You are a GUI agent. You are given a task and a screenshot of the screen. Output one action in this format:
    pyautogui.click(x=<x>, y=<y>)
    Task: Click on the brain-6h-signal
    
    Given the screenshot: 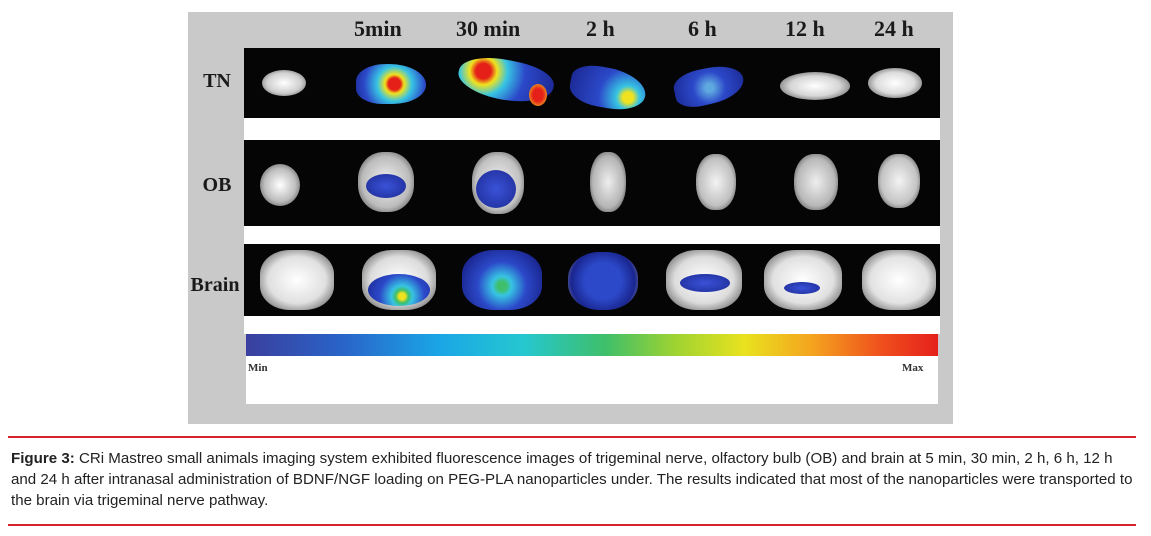 What is the action you would take?
    pyautogui.click(x=705, y=283)
    